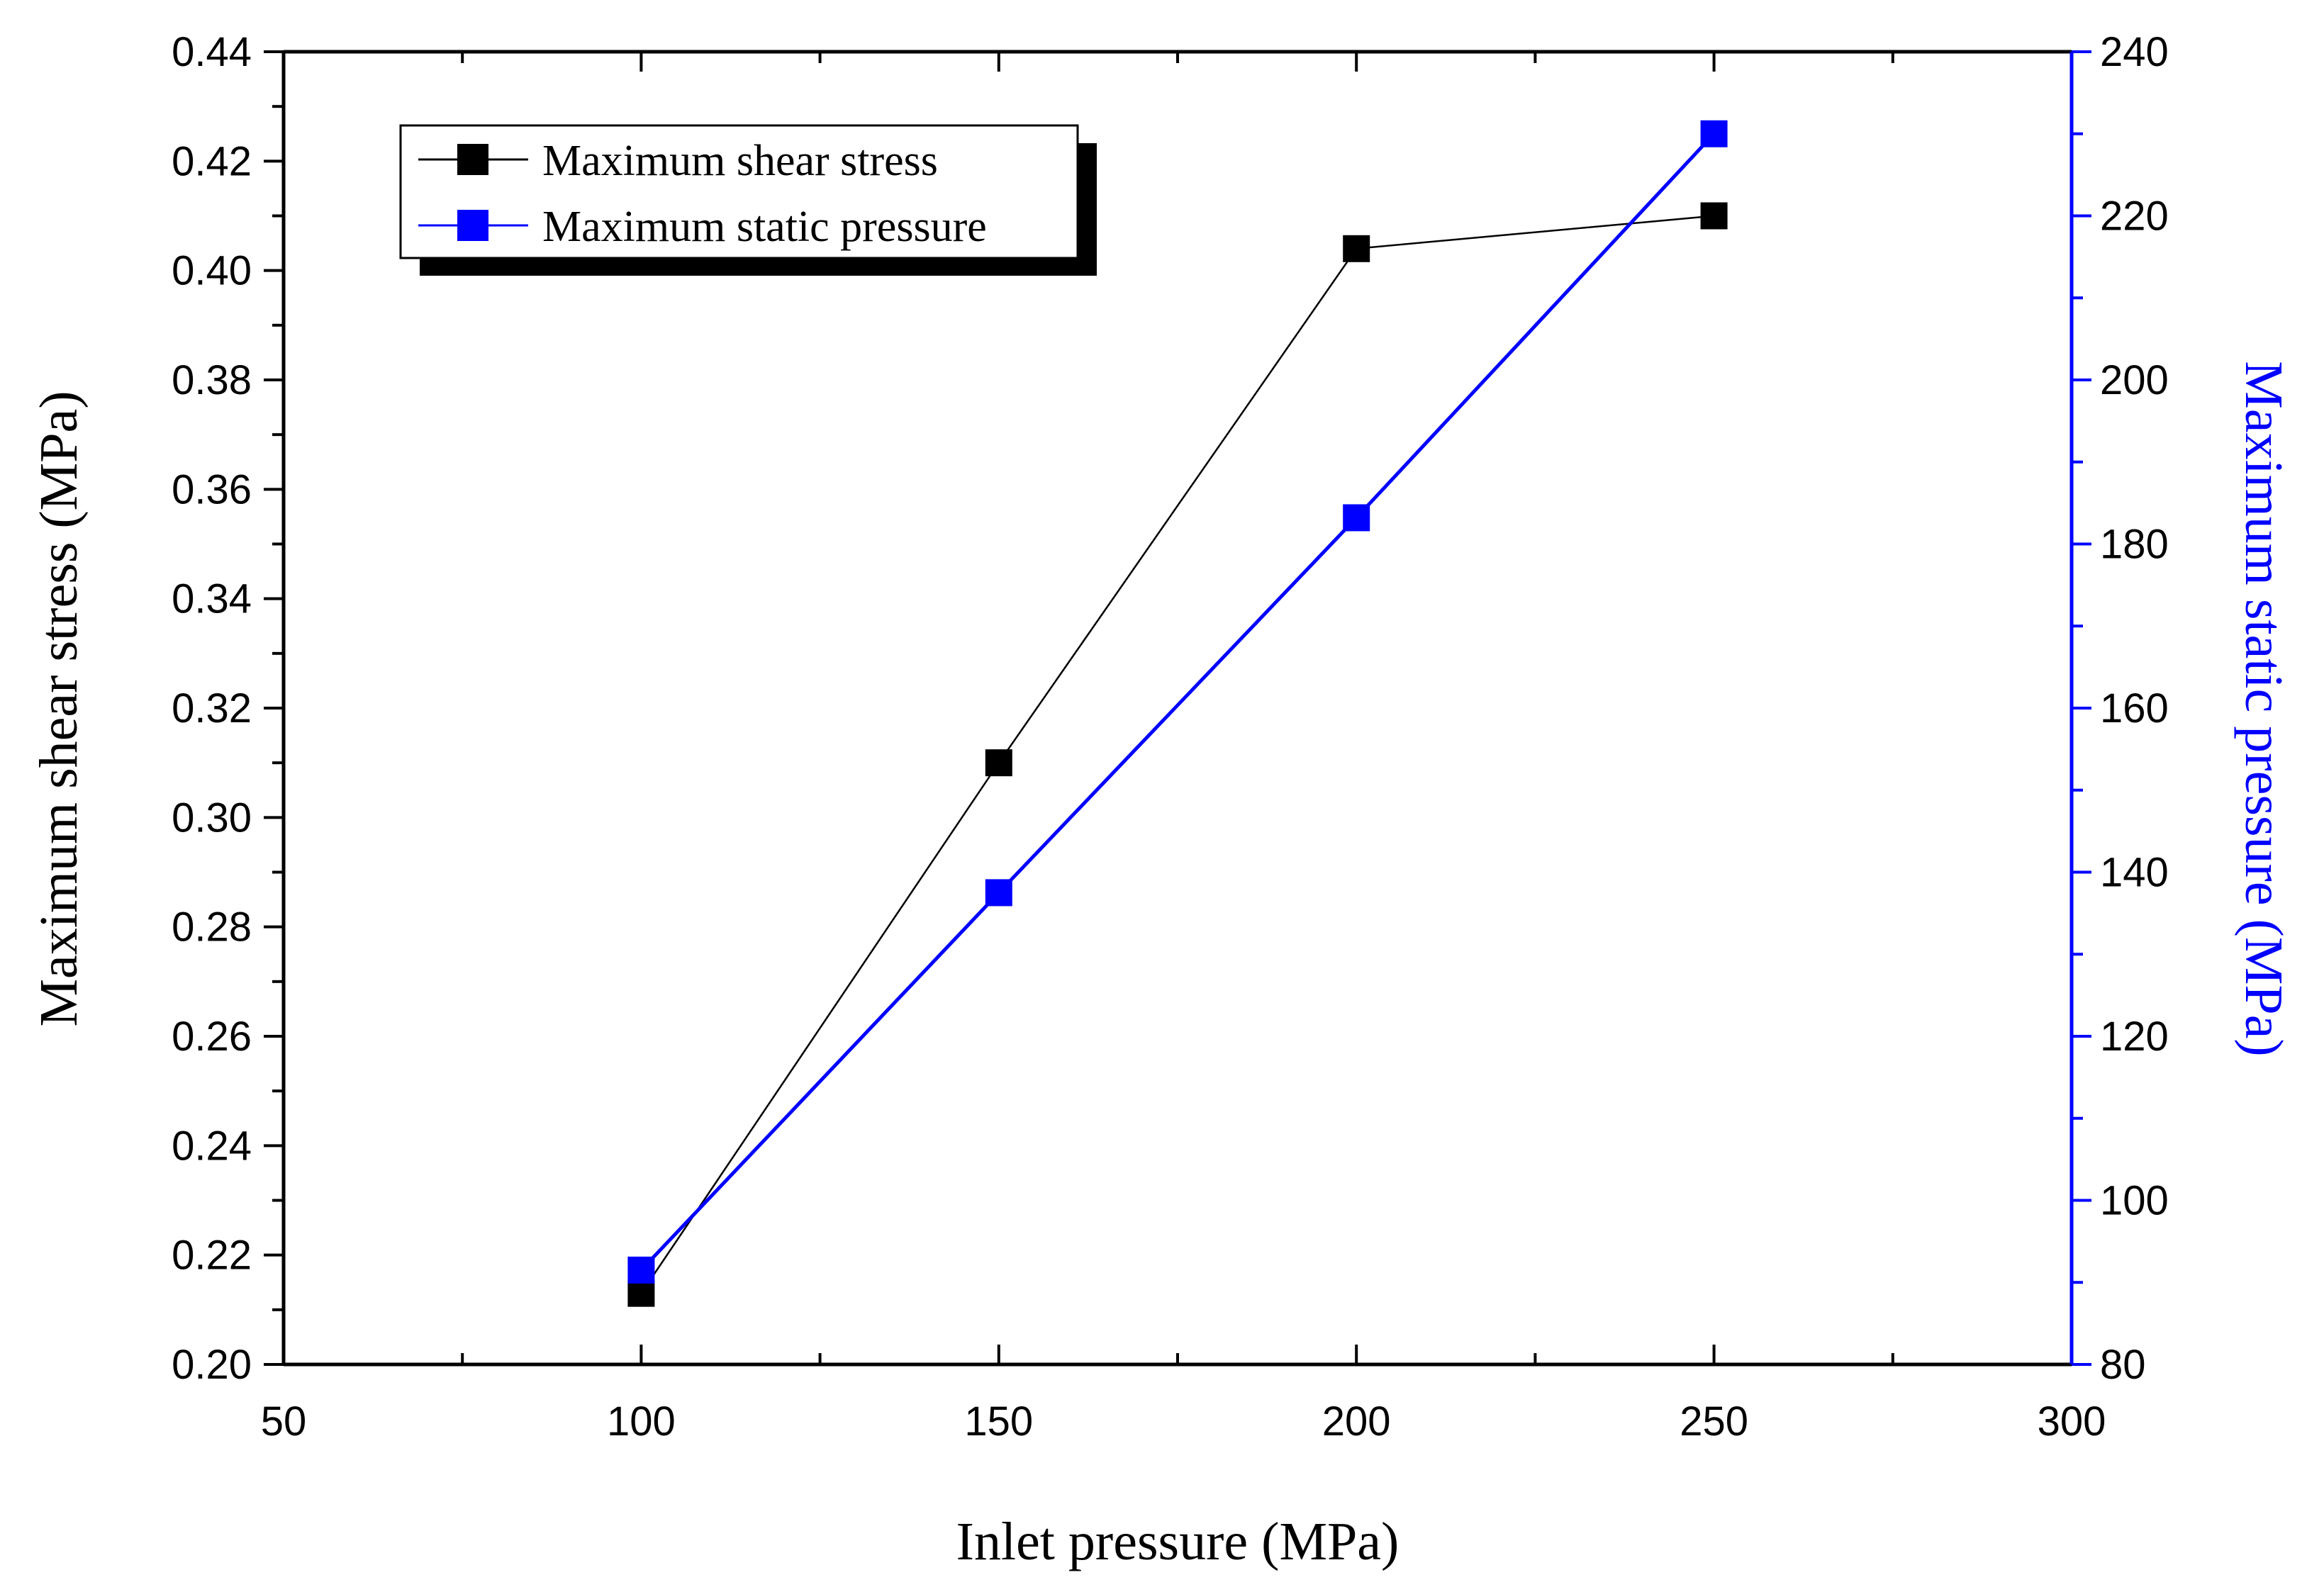 Image resolution: width=2324 pixels, height=1587 pixels. Describe the element at coordinates (2134, 217) in the screenshot. I see `y2-tick-label-7: 220` at that location.